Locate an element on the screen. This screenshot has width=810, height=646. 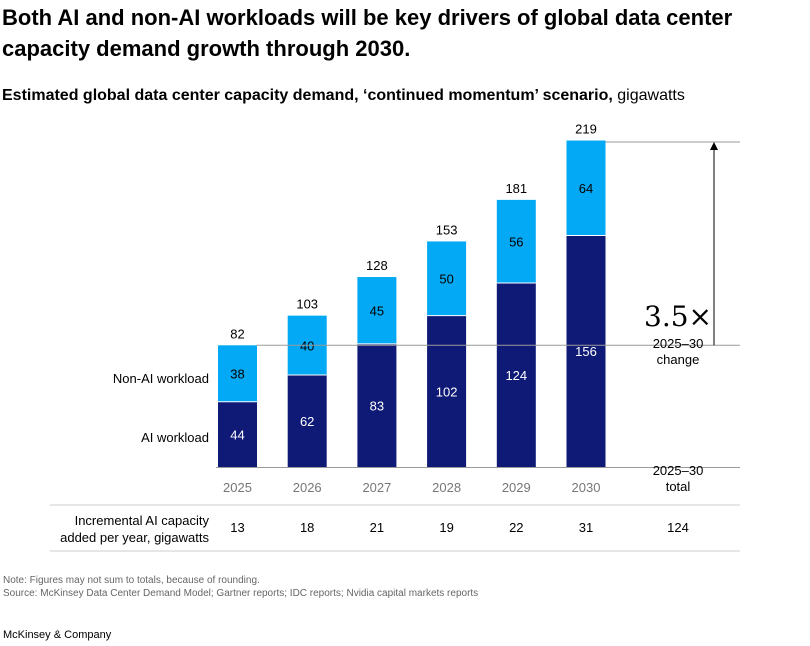
data-label-ai: 83 is located at coordinates (377, 405).